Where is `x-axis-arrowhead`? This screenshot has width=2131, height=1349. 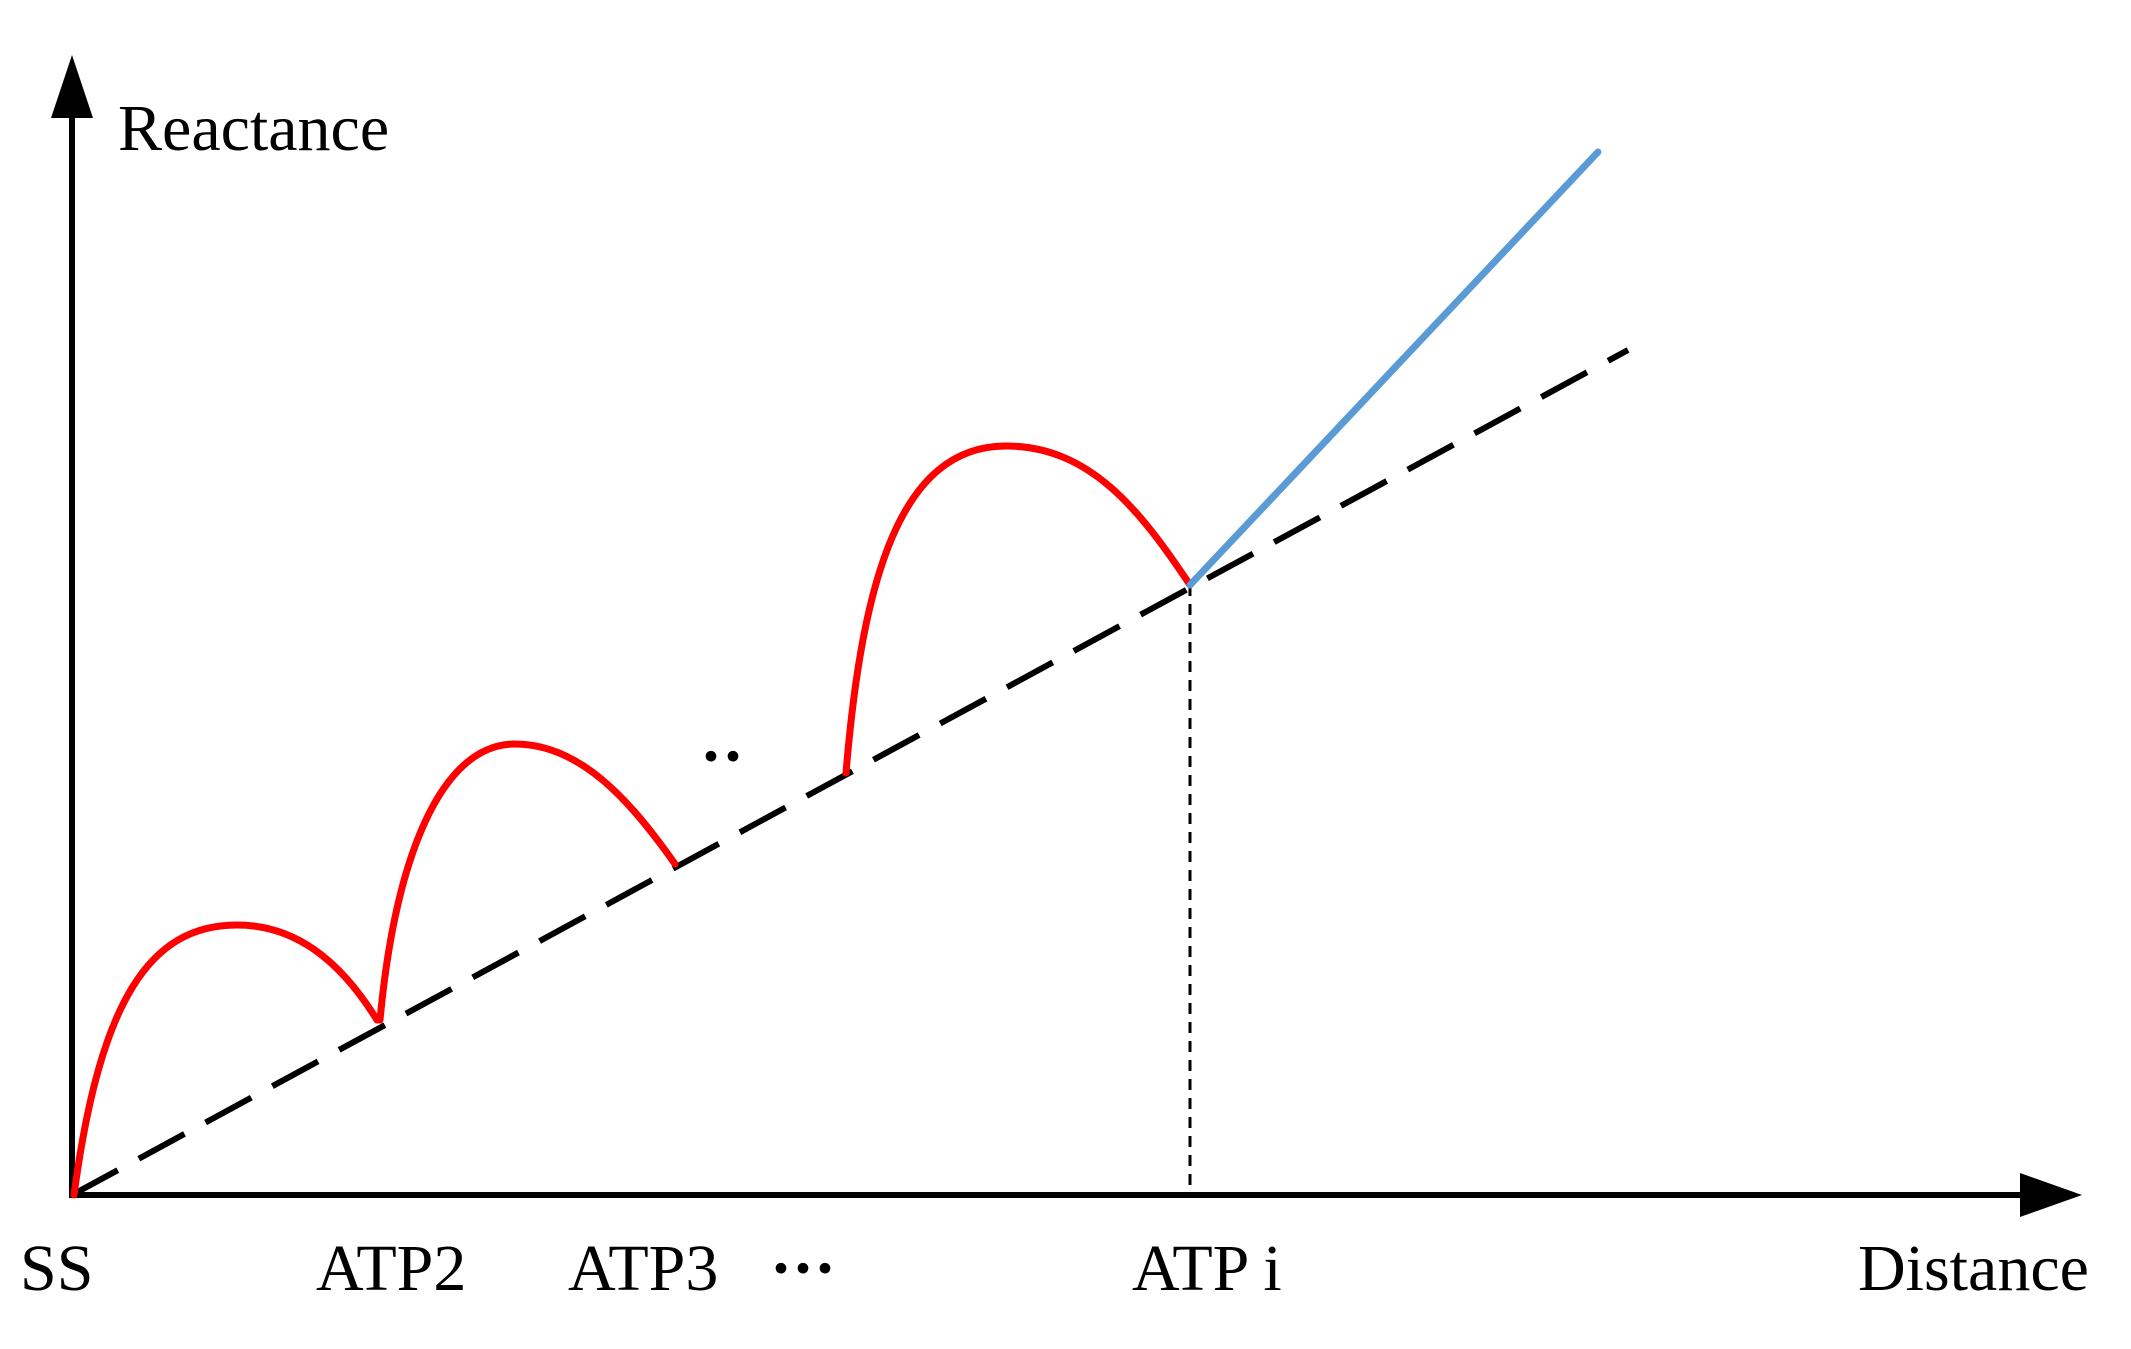 x-axis-arrowhead is located at coordinates (2051, 1195).